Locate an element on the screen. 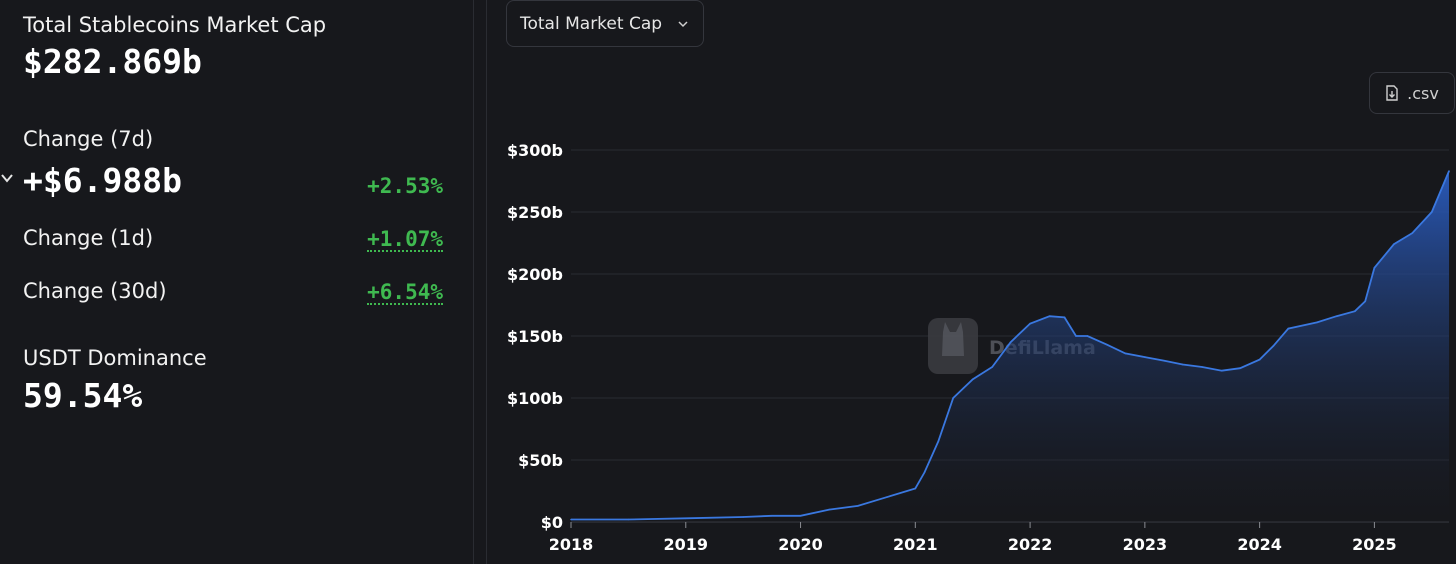 The width and height of the screenshot is (1456, 564). x-tick-label: 2021 is located at coordinates (915, 544).